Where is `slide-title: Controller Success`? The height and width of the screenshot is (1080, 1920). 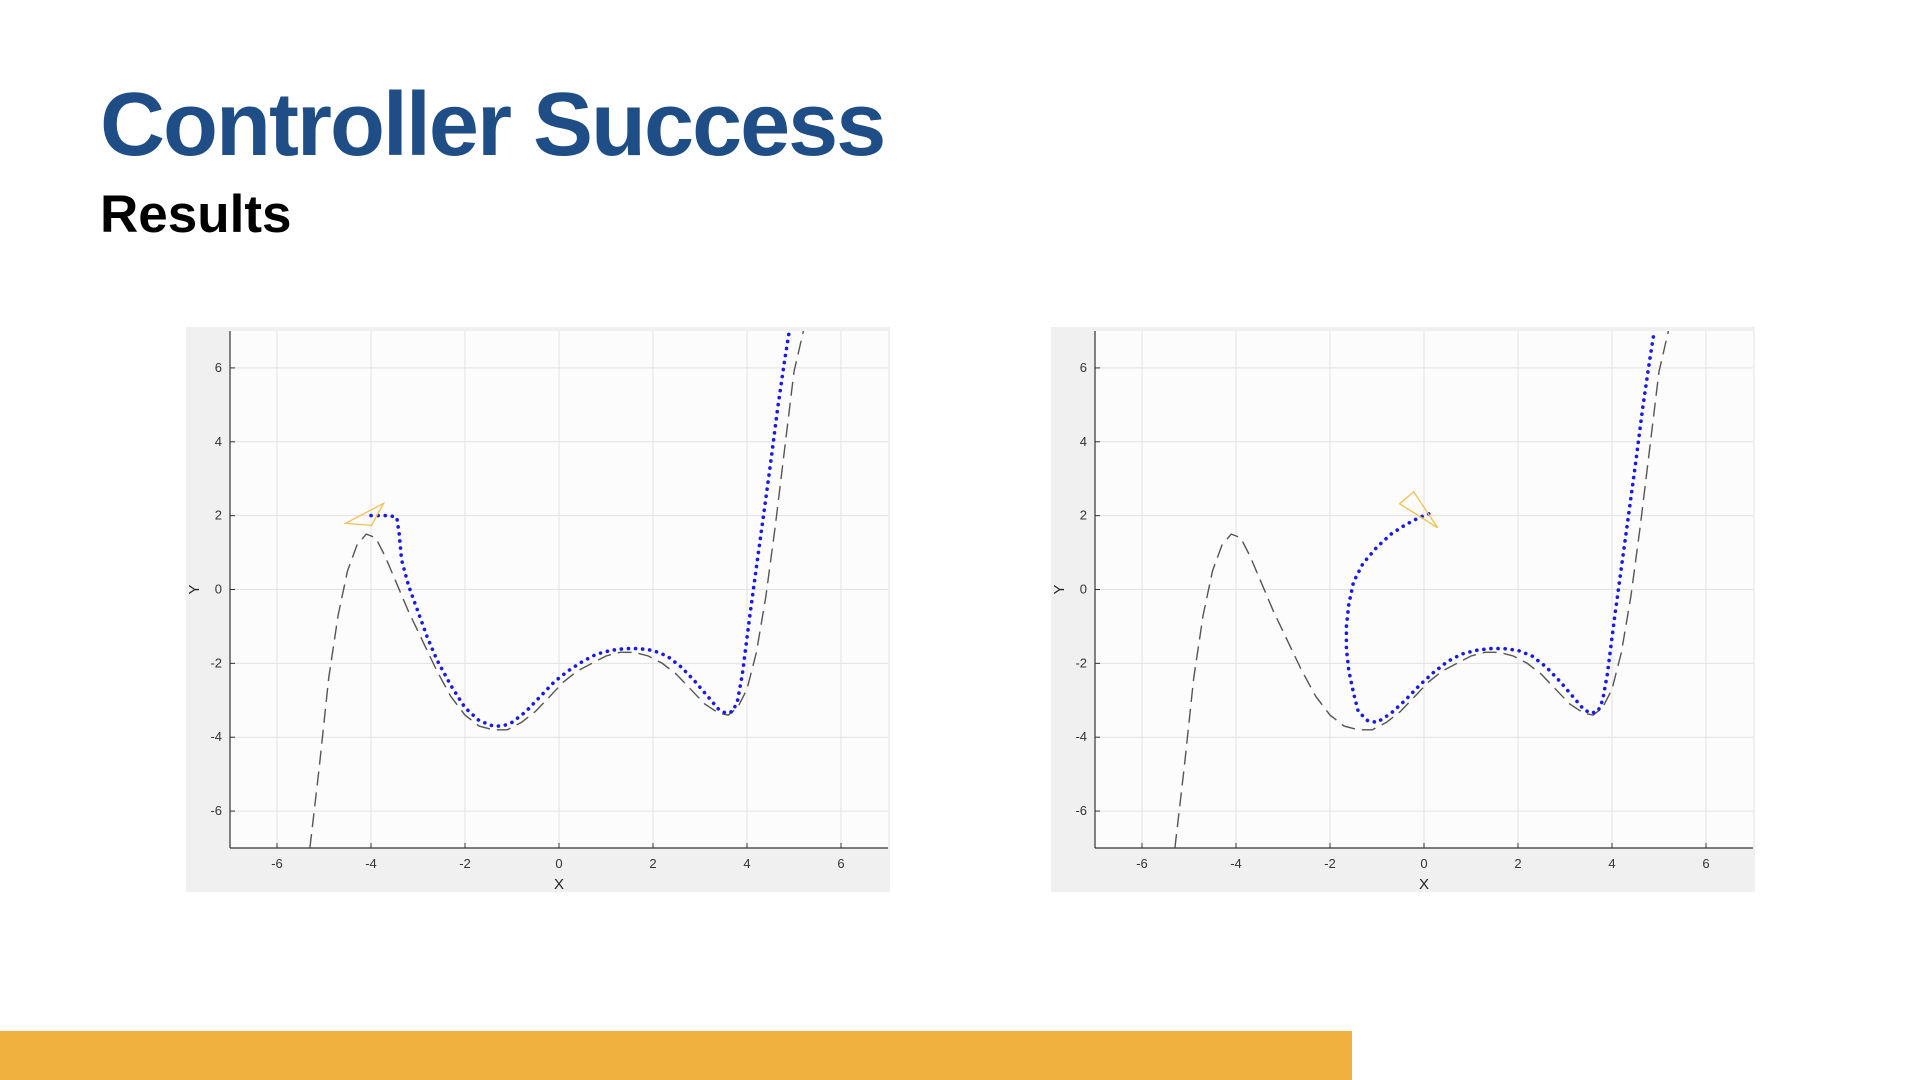
slide-title: Controller Success is located at coordinates (493, 125).